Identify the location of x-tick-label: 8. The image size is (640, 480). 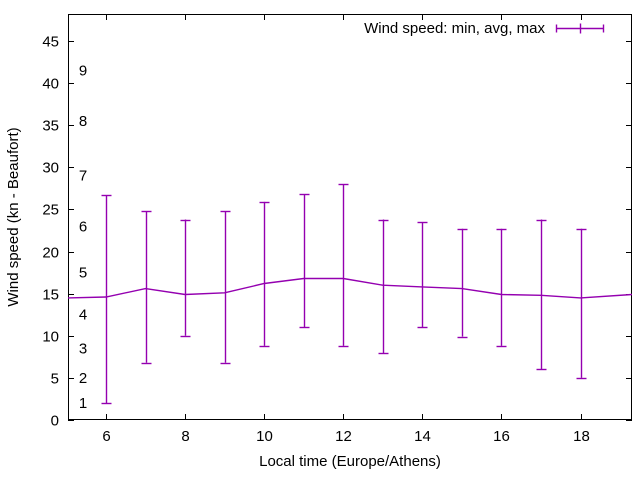
(185, 436).